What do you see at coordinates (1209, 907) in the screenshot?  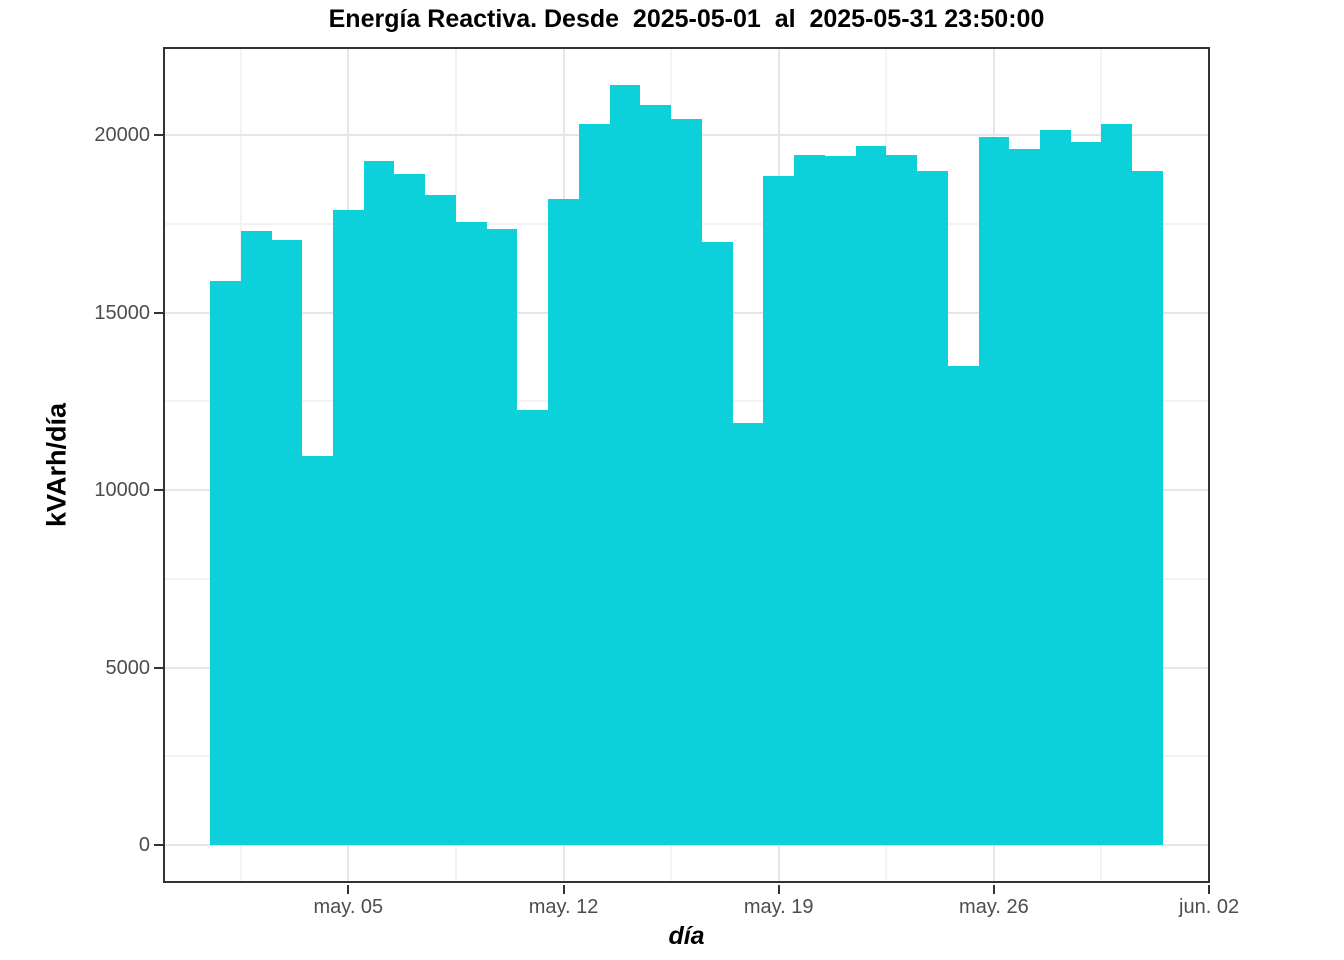 I see `x-tick-label: jun. 02` at bounding box center [1209, 907].